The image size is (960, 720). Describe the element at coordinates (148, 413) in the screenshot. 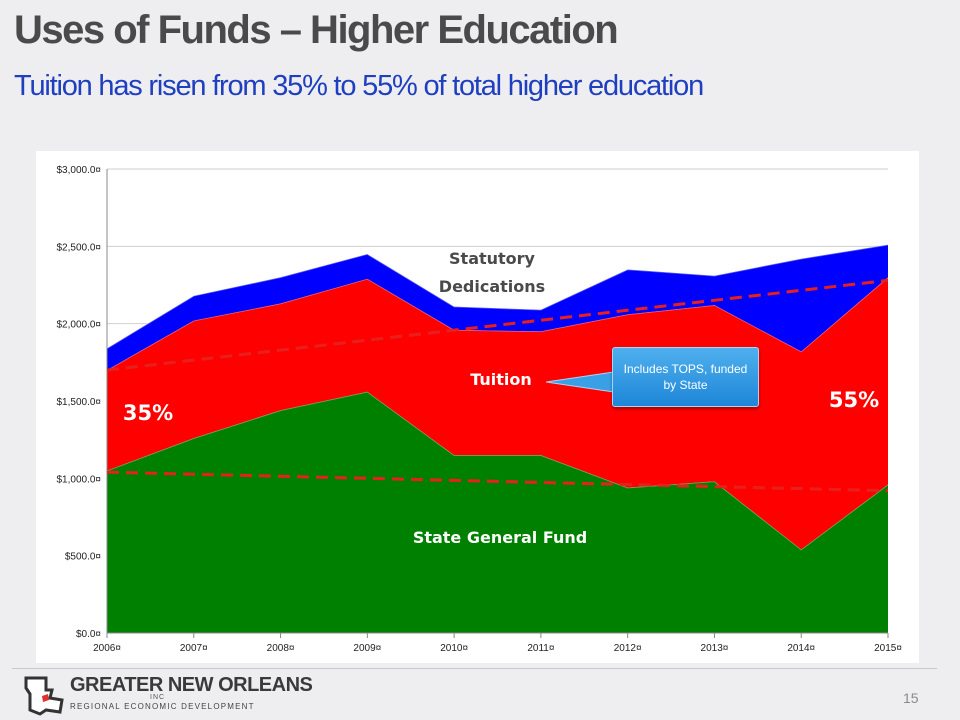

I see `start-share-annotation: 35%` at that location.